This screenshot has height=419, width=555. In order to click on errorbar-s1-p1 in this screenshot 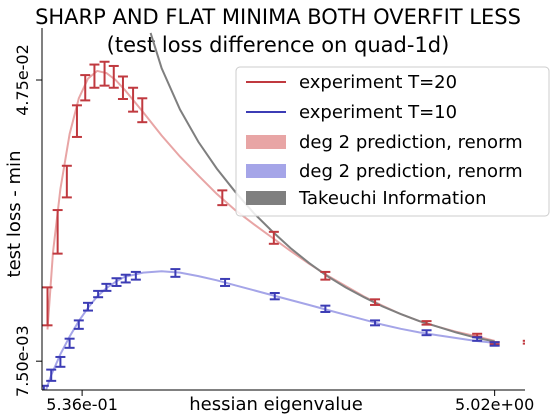, I will do `click(51, 375)`.